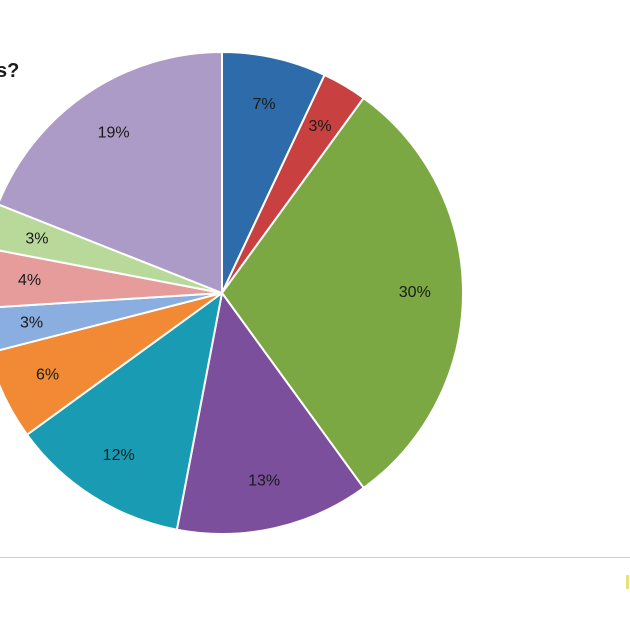 Image resolution: width=630 pixels, height=635 pixels. What do you see at coordinates (47, 374) in the screenshot?
I see `slice-data-label-6: 6%` at bounding box center [47, 374].